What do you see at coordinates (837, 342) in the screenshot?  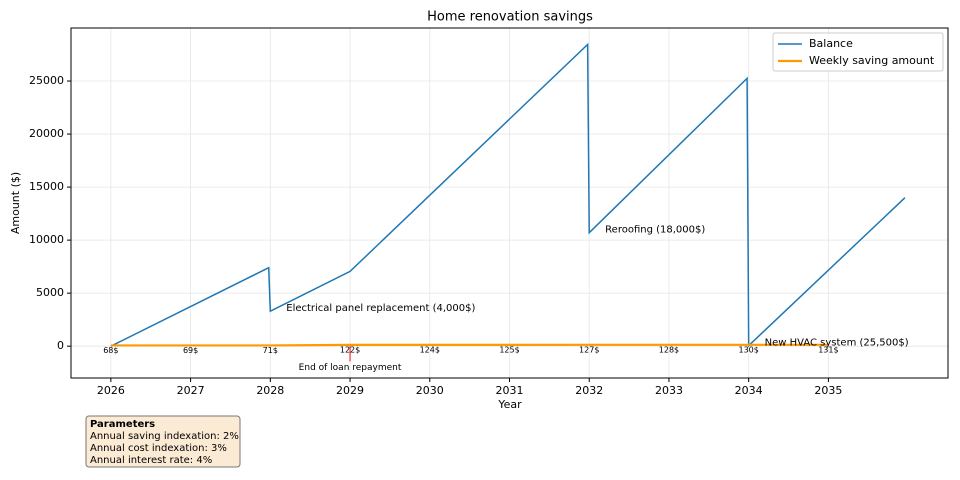 I see `annotation: New HVAC system (25,500$)` at bounding box center [837, 342].